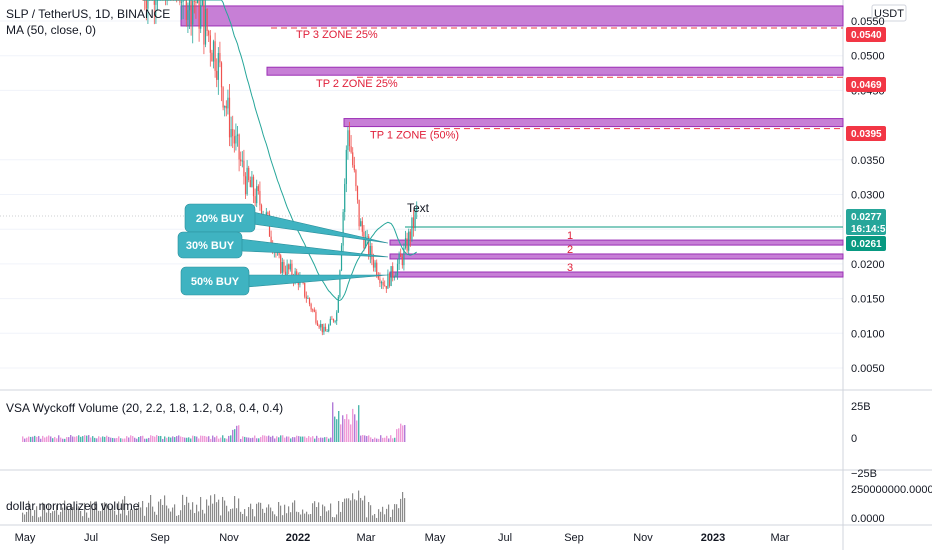 This screenshot has height=550, width=932. Describe the element at coordinates (283, 249) in the screenshot. I see `buy-callouts: 20% BUY 30% BUY 50% BUY` at that location.